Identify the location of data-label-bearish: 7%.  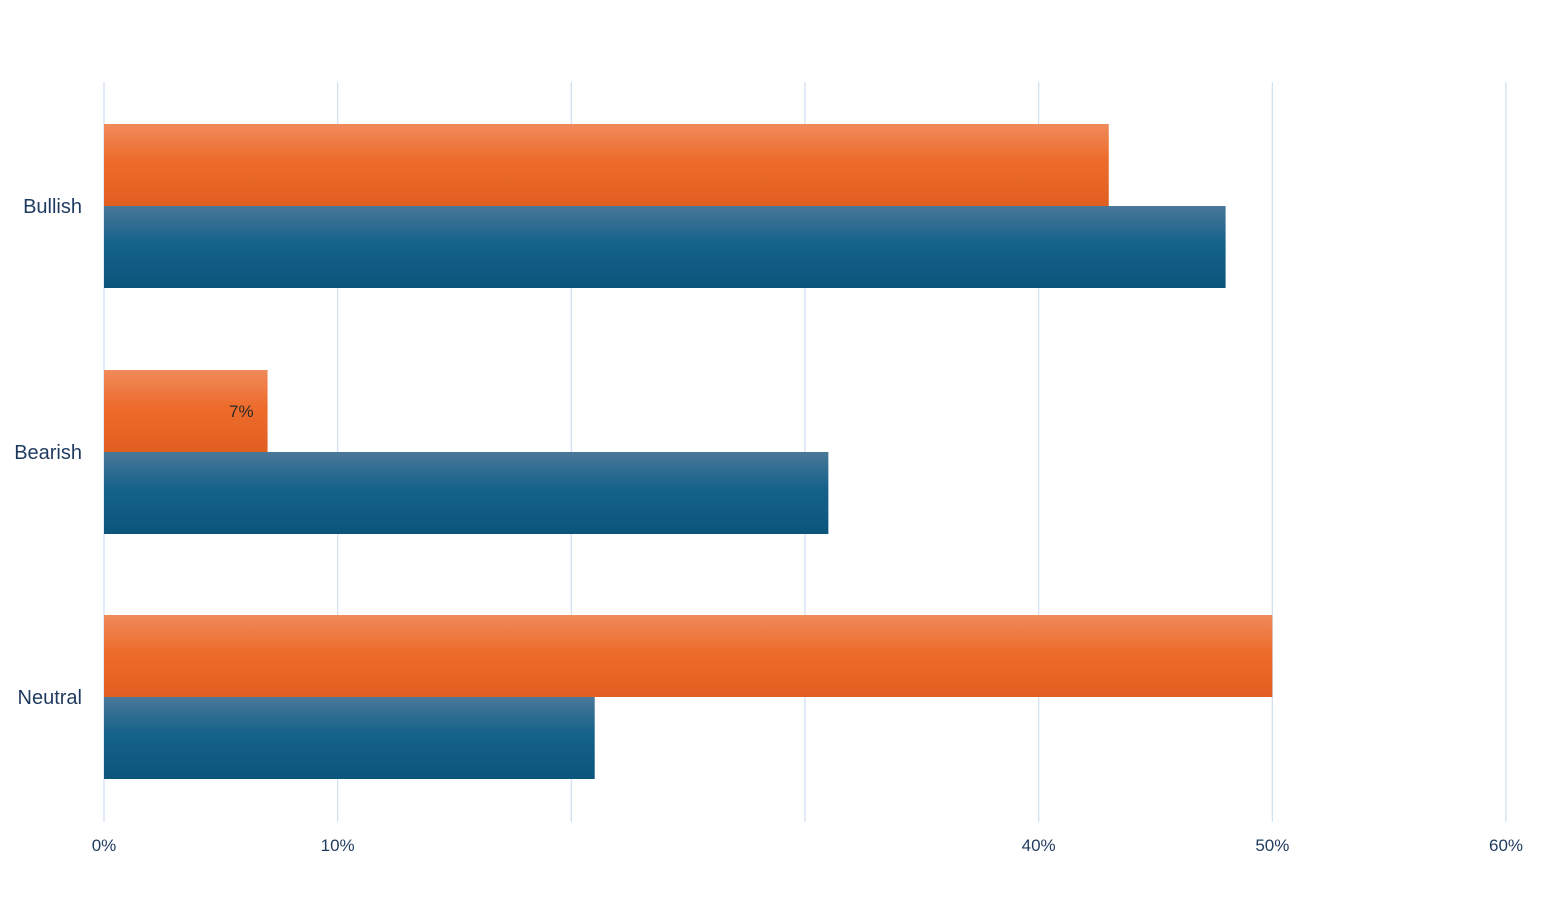
(241, 411).